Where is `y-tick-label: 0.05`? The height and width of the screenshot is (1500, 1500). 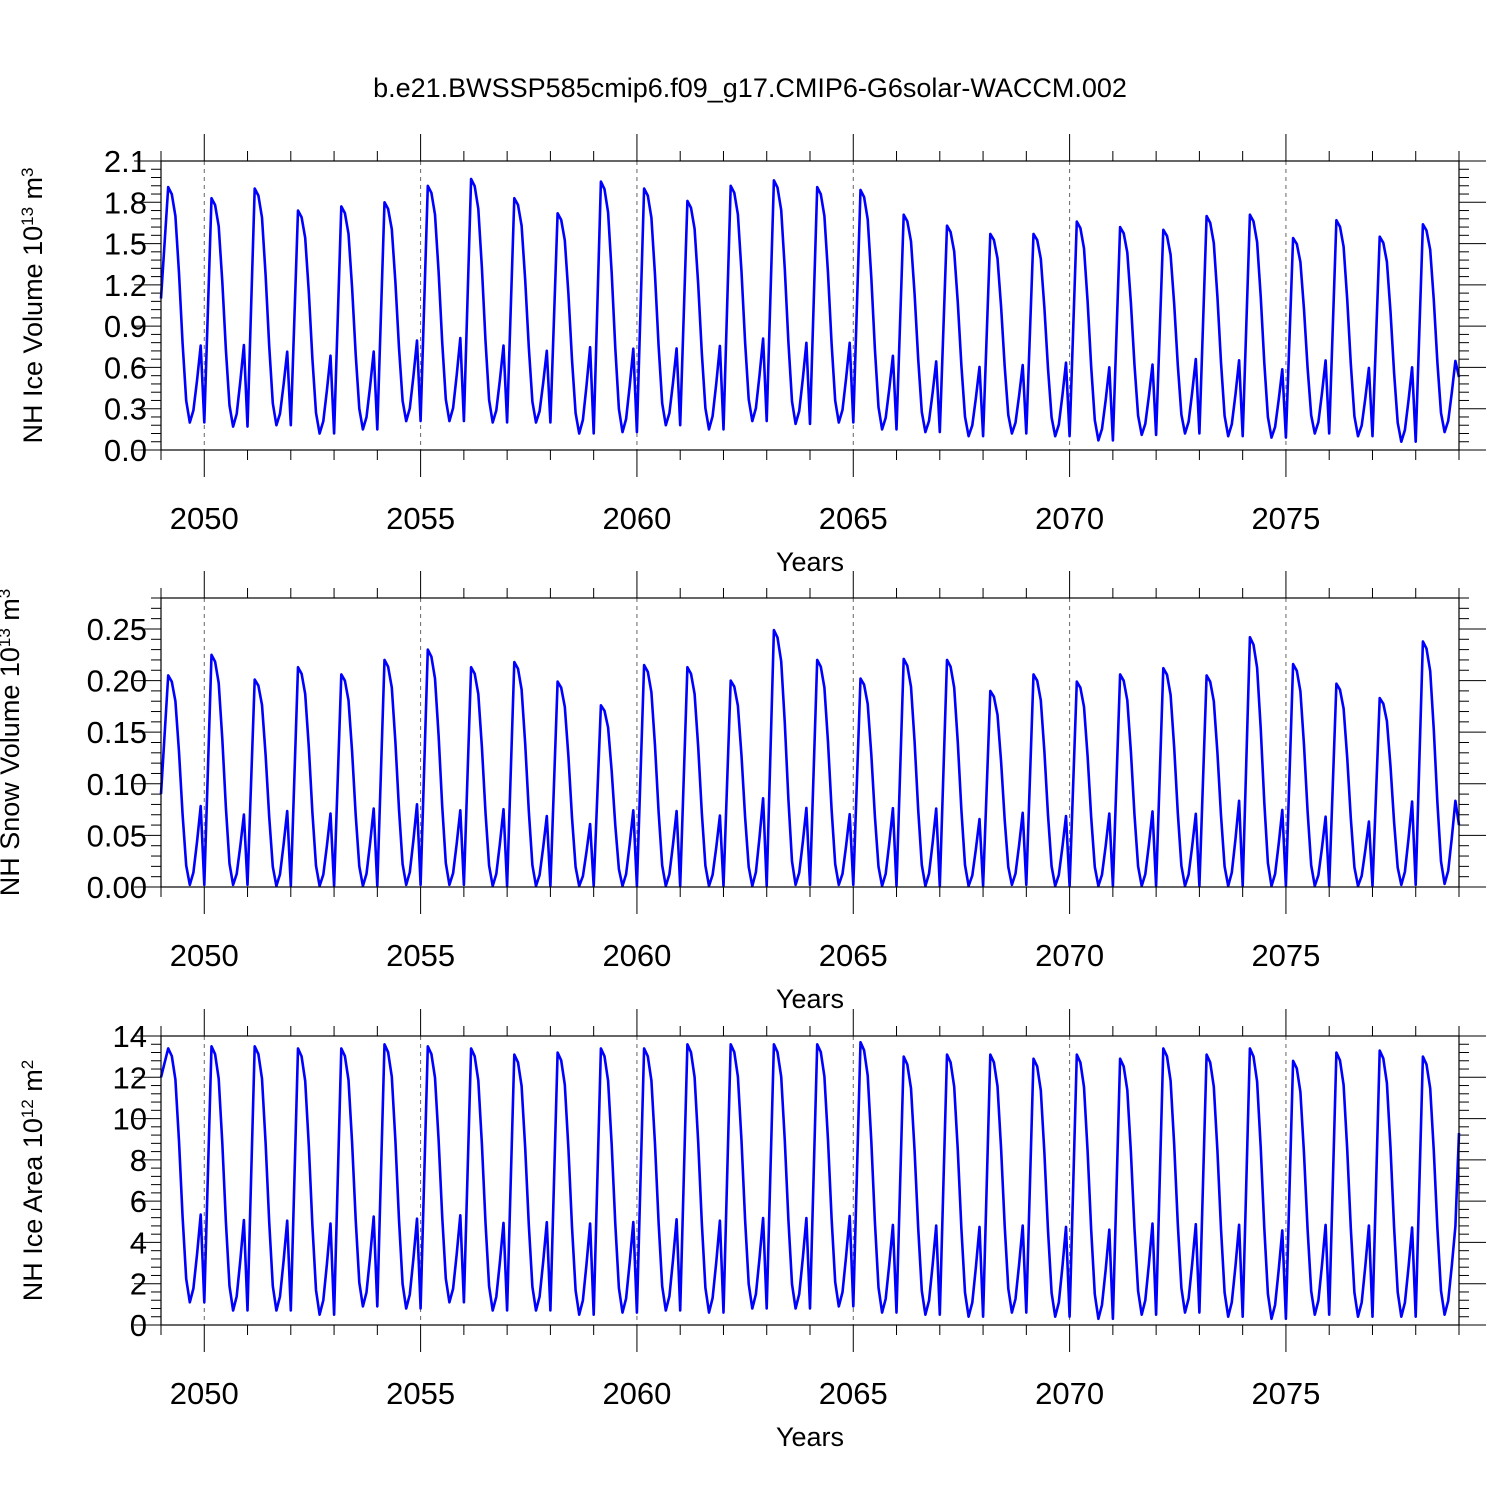 y-tick-label: 0.05 is located at coordinates (117, 835).